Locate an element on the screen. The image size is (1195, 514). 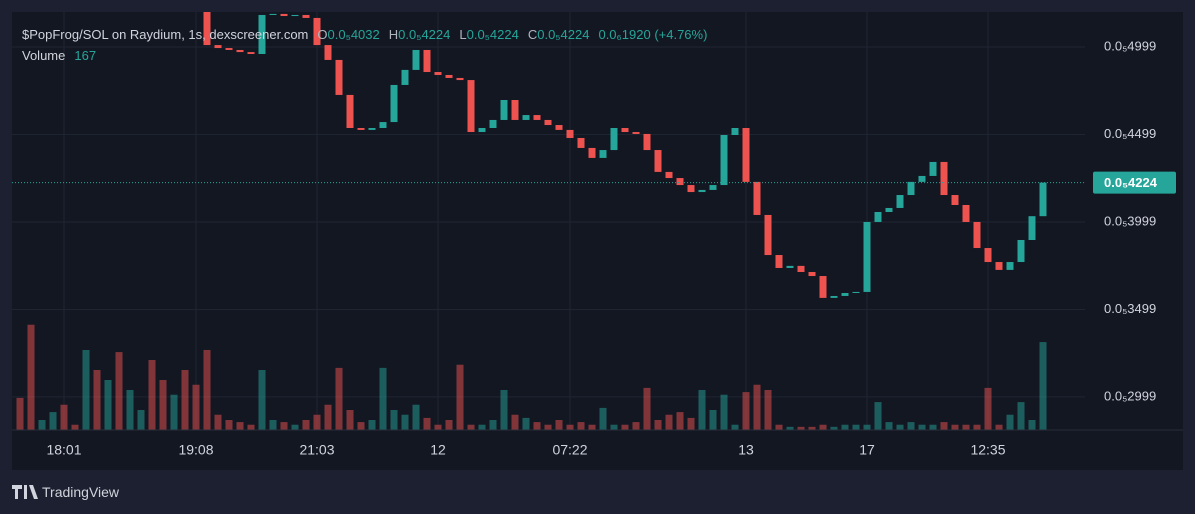
logo is located at coordinates (25, 492).